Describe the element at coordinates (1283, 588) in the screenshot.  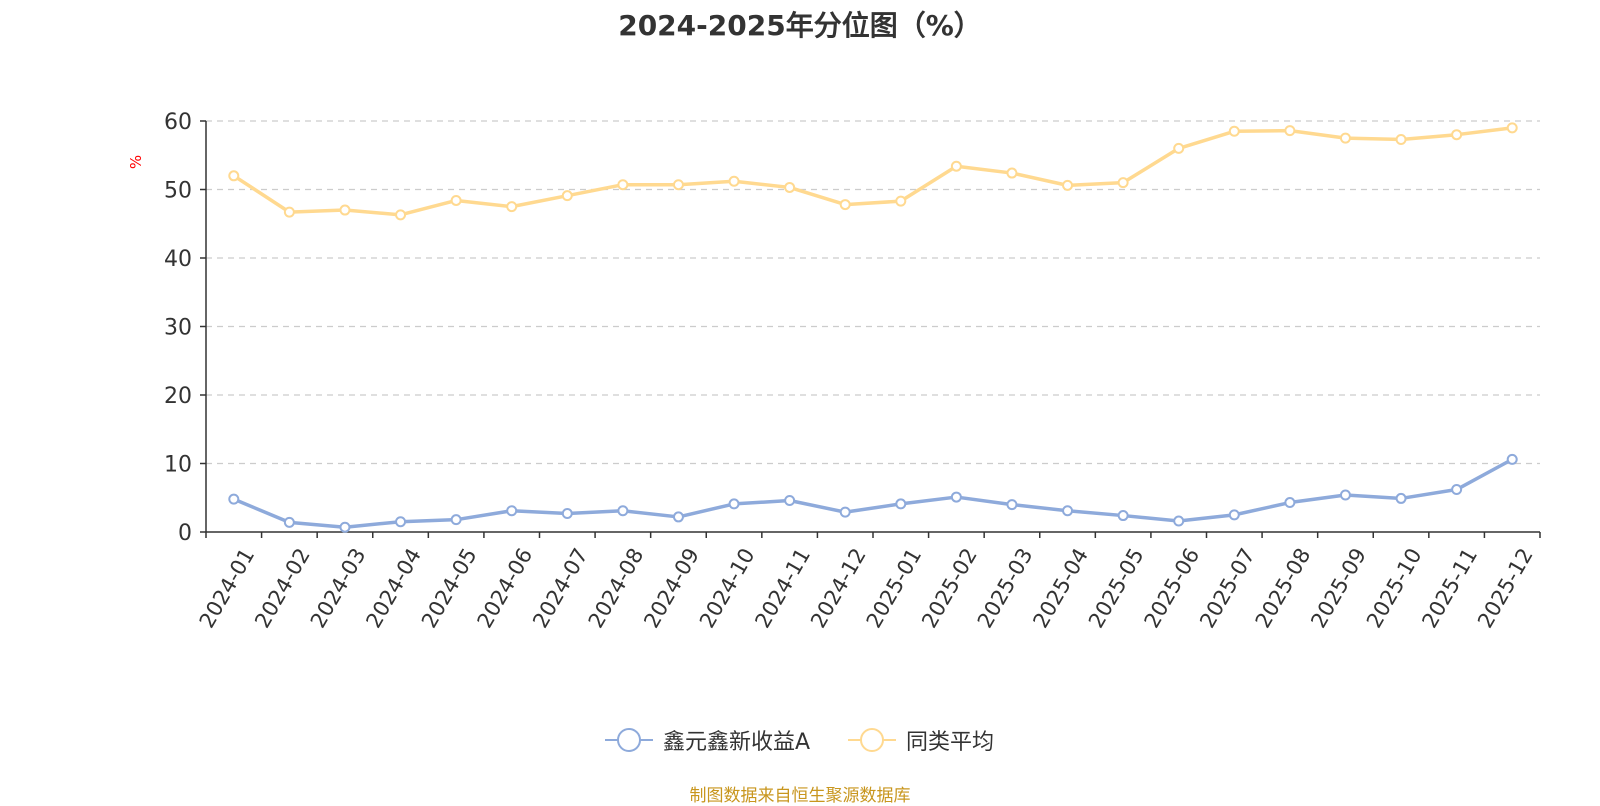
I see `x-tick-label: 2025-08` at that location.